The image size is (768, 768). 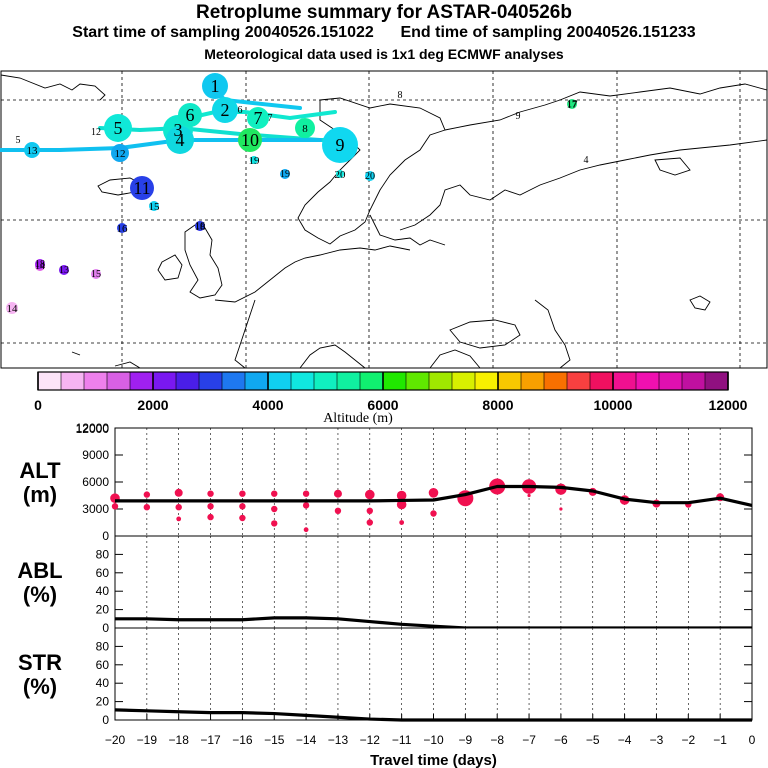 What do you see at coordinates (39, 570) in the screenshot?
I see `abl-axis-label: ABL` at bounding box center [39, 570].